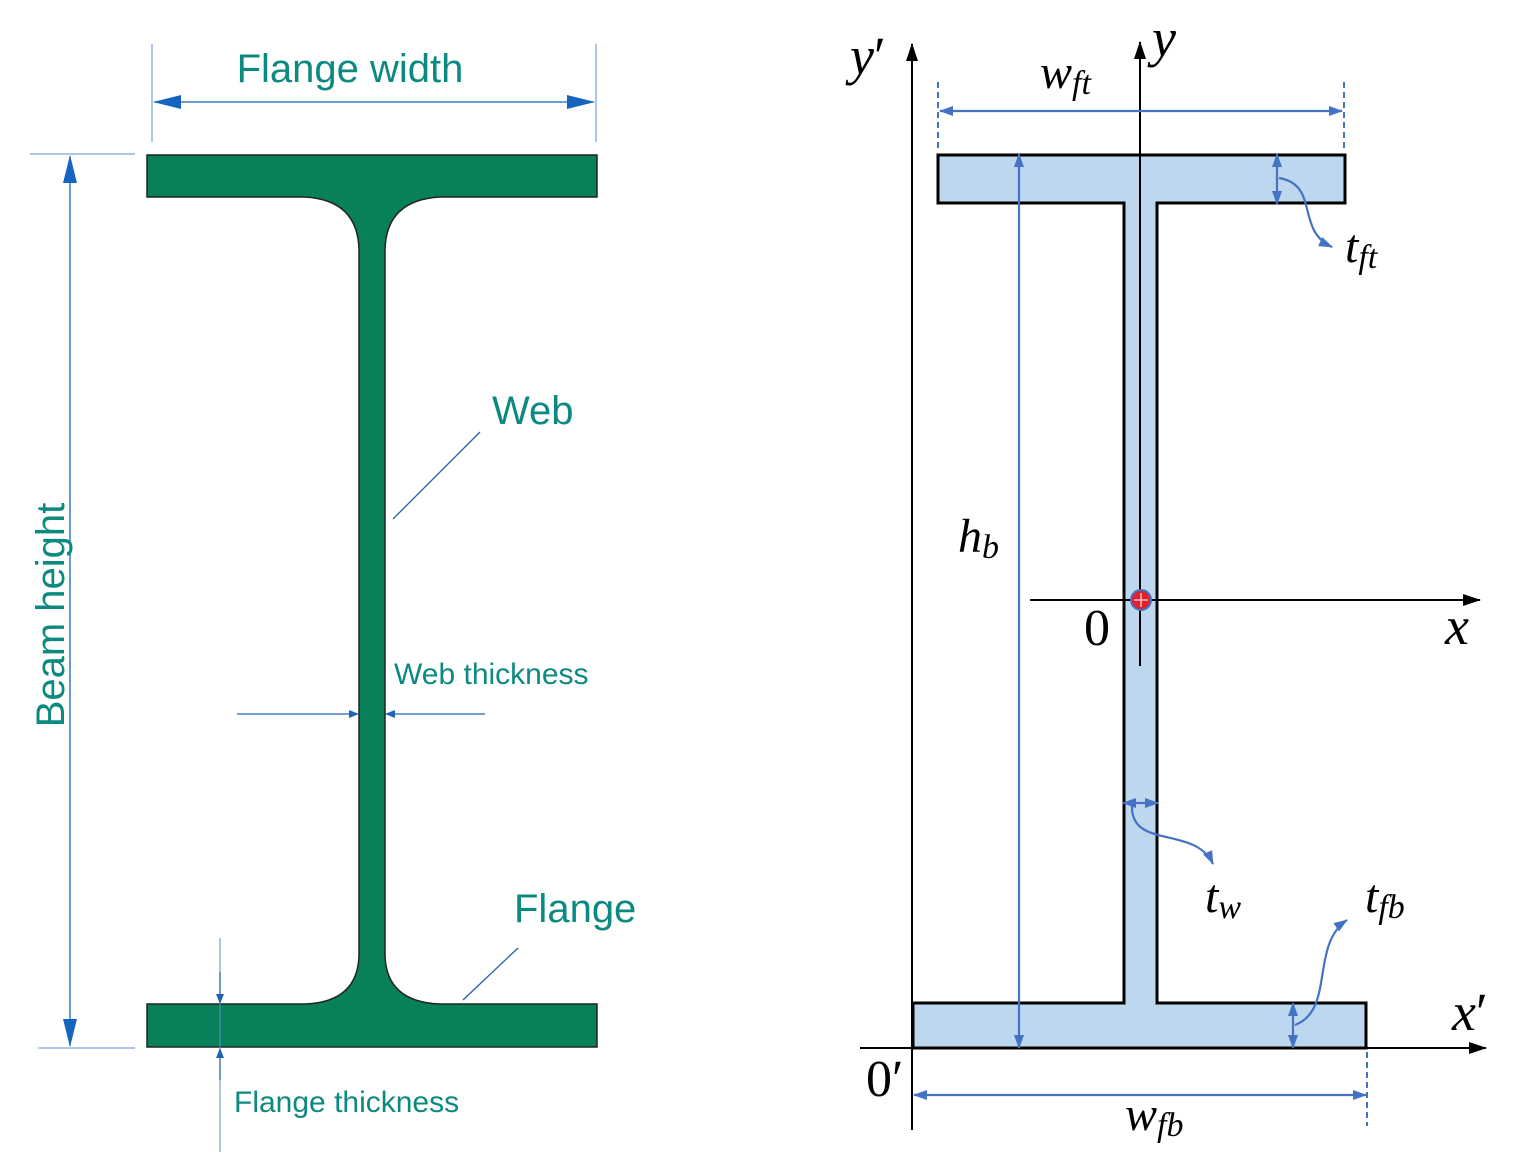 The image size is (1533, 1171). I want to click on origin-label: 0, so click(1097, 628).